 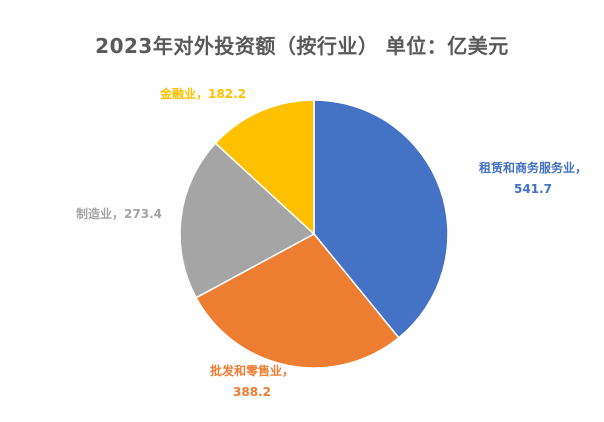 I want to click on data-label-2-value: 388.2, so click(x=252, y=392).